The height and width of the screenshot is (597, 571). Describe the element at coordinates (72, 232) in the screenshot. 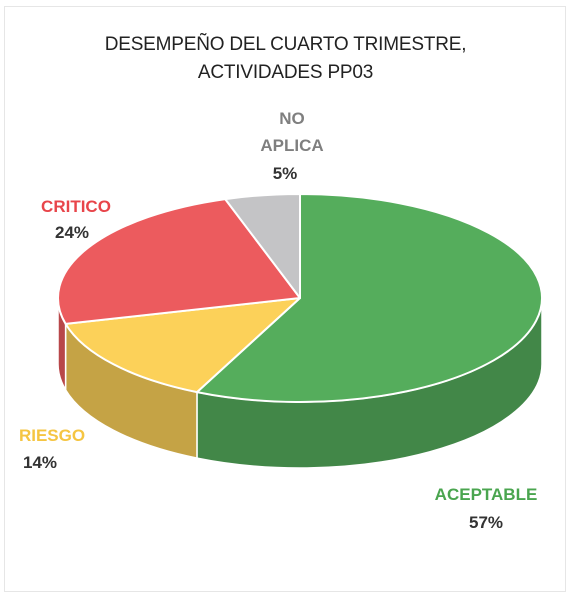

I see `value-critico: 24%` at that location.